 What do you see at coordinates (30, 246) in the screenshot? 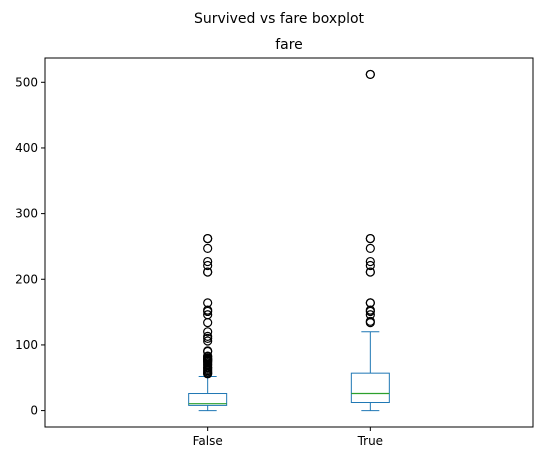
I see `y-axis: 0 100 200 300 400 500` at bounding box center [30, 246].